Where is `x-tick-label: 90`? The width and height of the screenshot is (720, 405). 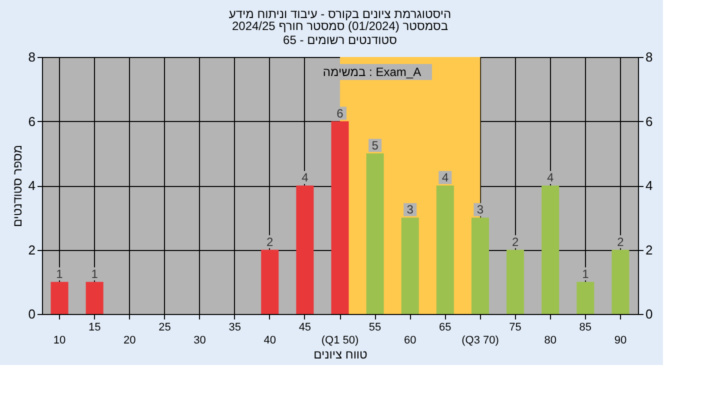 x-tick-label: 90 is located at coordinates (620, 340).